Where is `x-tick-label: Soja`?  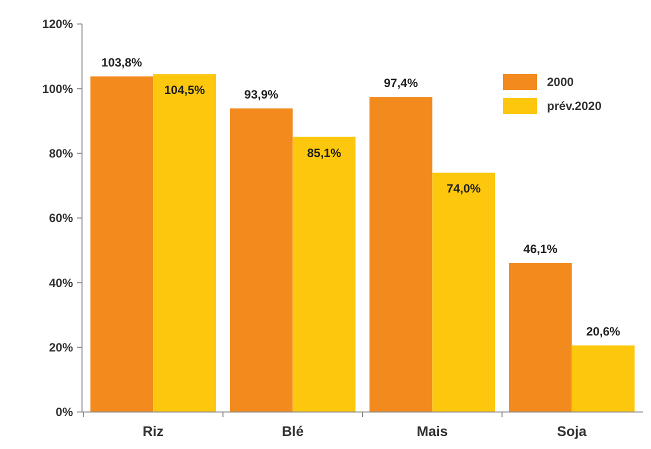
x-tick-label: Soja is located at coordinates (572, 431).